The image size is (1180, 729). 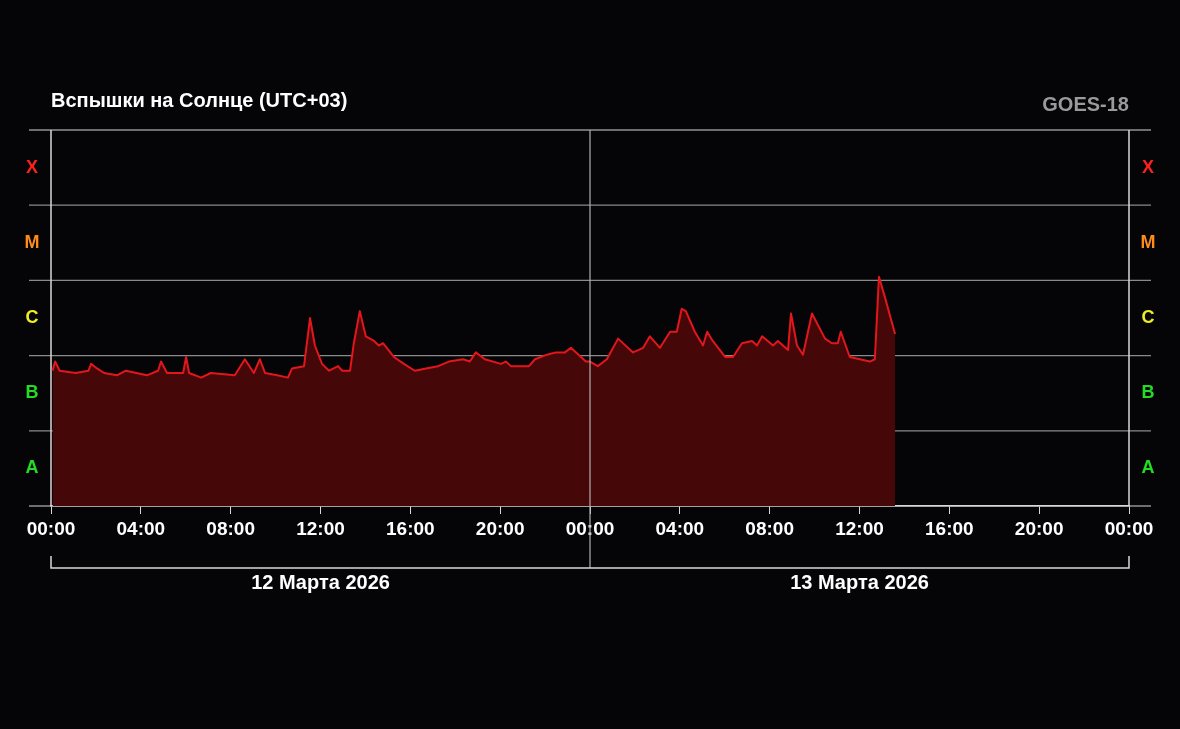 I want to click on chart-title: Вспышки на Солнце (UTC+03), so click(x=199, y=100).